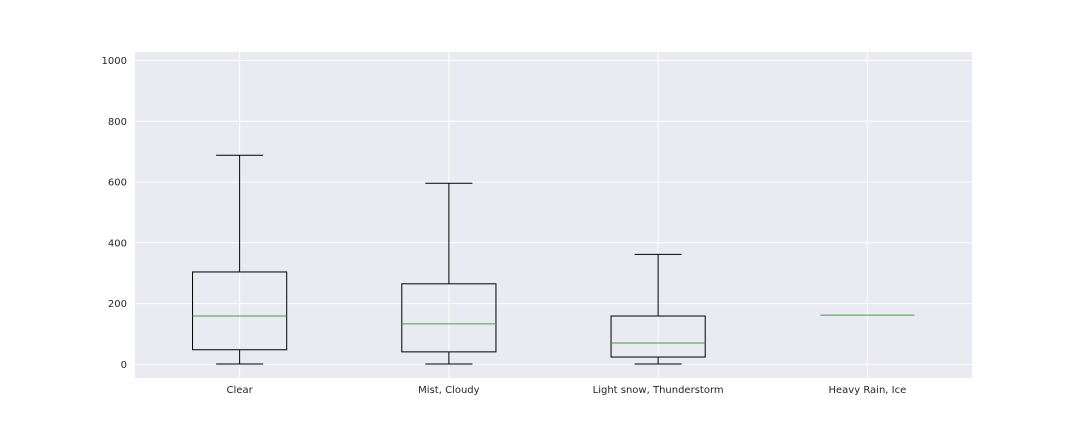  I want to click on y-tick-label: 400, so click(117, 243).